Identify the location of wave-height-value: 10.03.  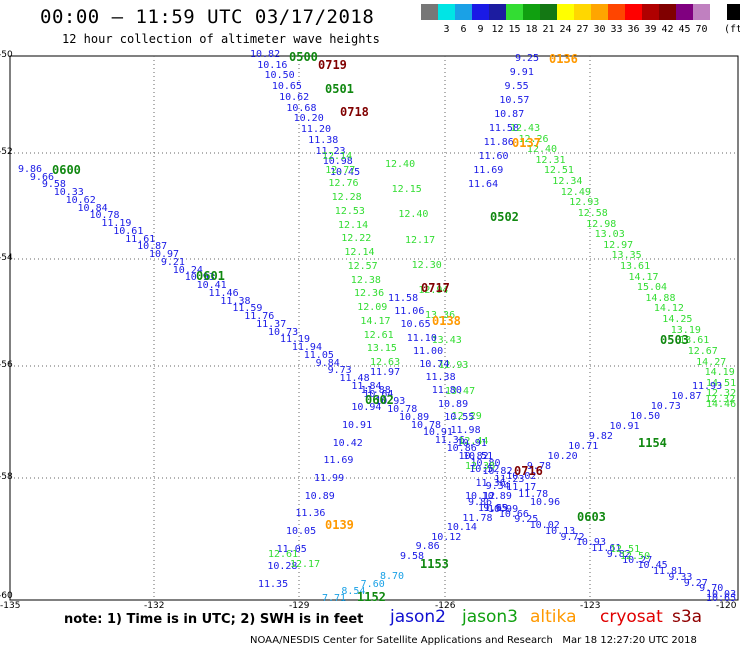
(721, 595).